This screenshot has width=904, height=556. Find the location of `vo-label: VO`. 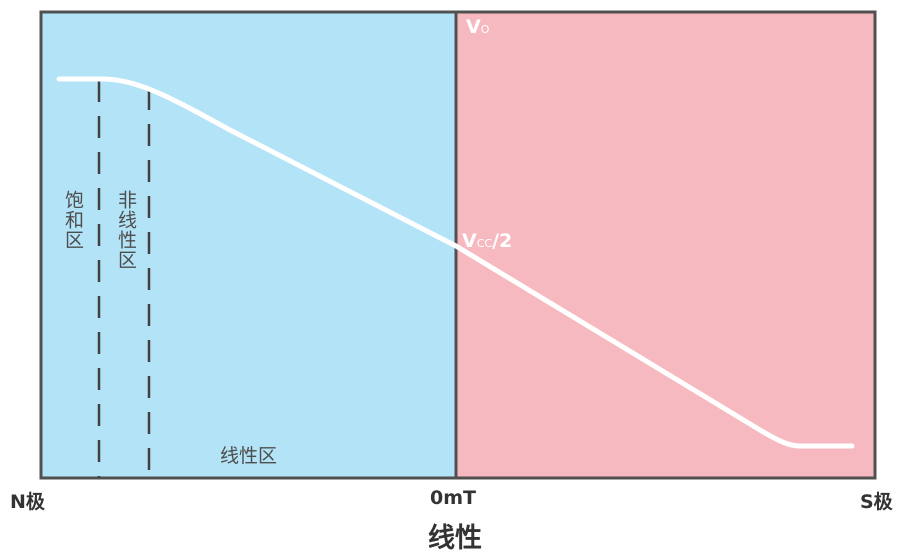

vo-label: VO is located at coordinates (478, 27).